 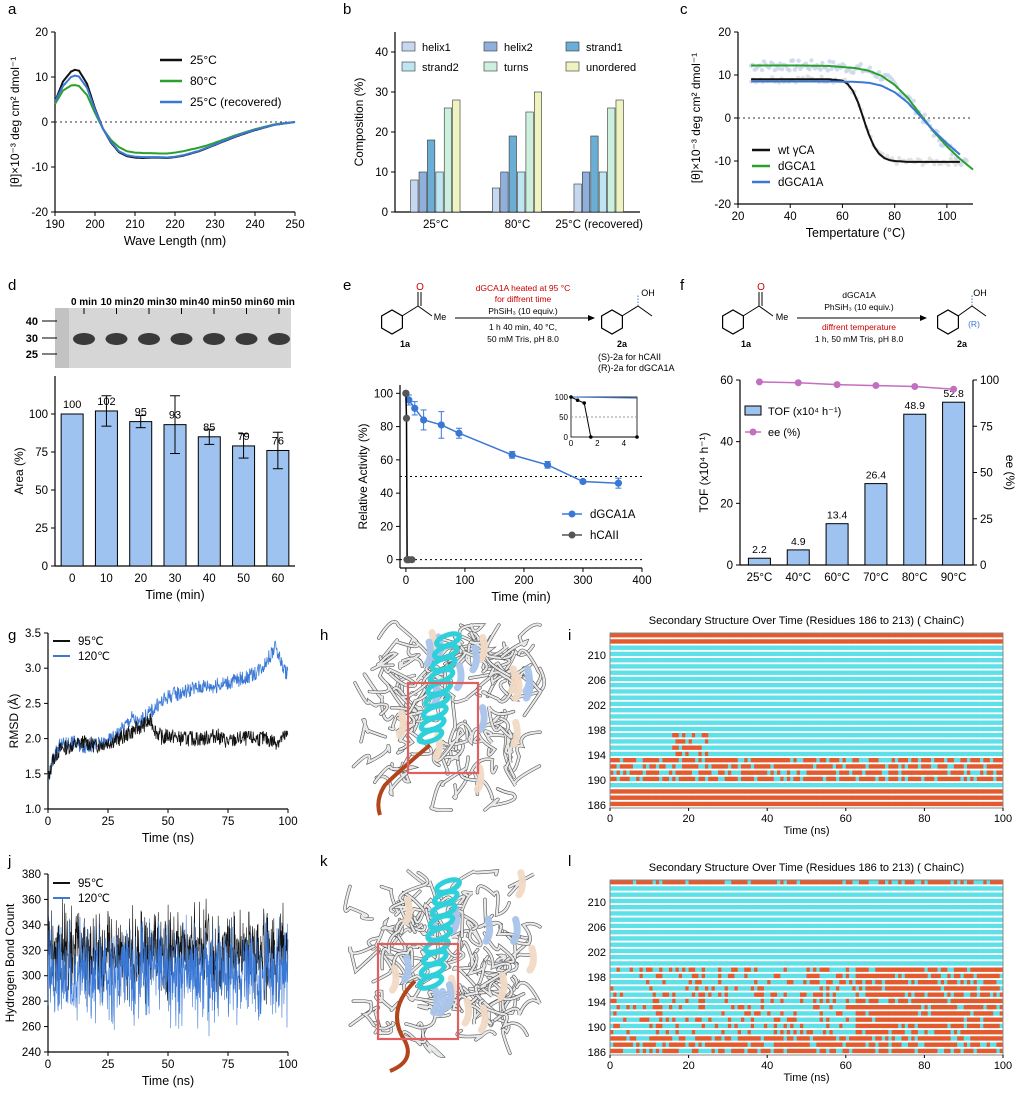 I want to click on y-tick-label: 0, so click(x=730, y=566).